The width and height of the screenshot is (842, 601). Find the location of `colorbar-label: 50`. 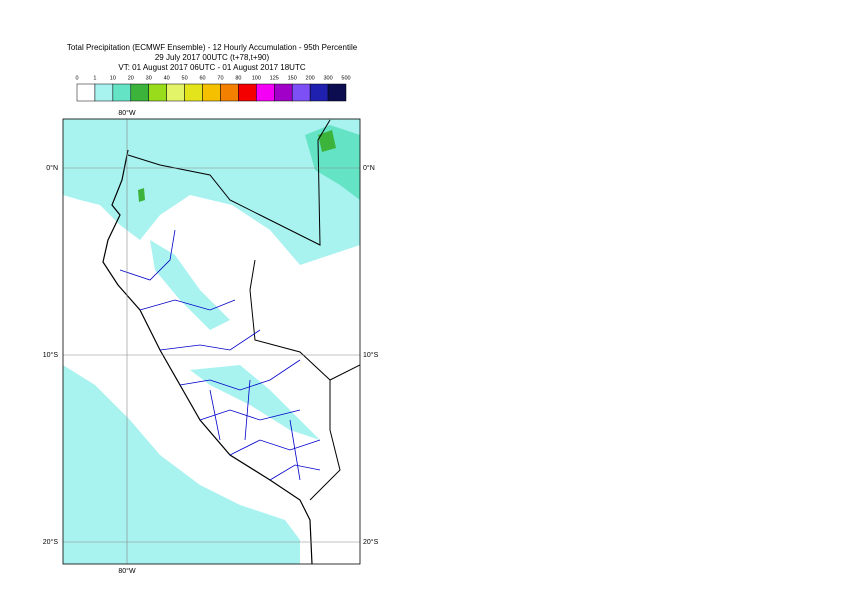

colorbar-label: 50 is located at coordinates (185, 78).